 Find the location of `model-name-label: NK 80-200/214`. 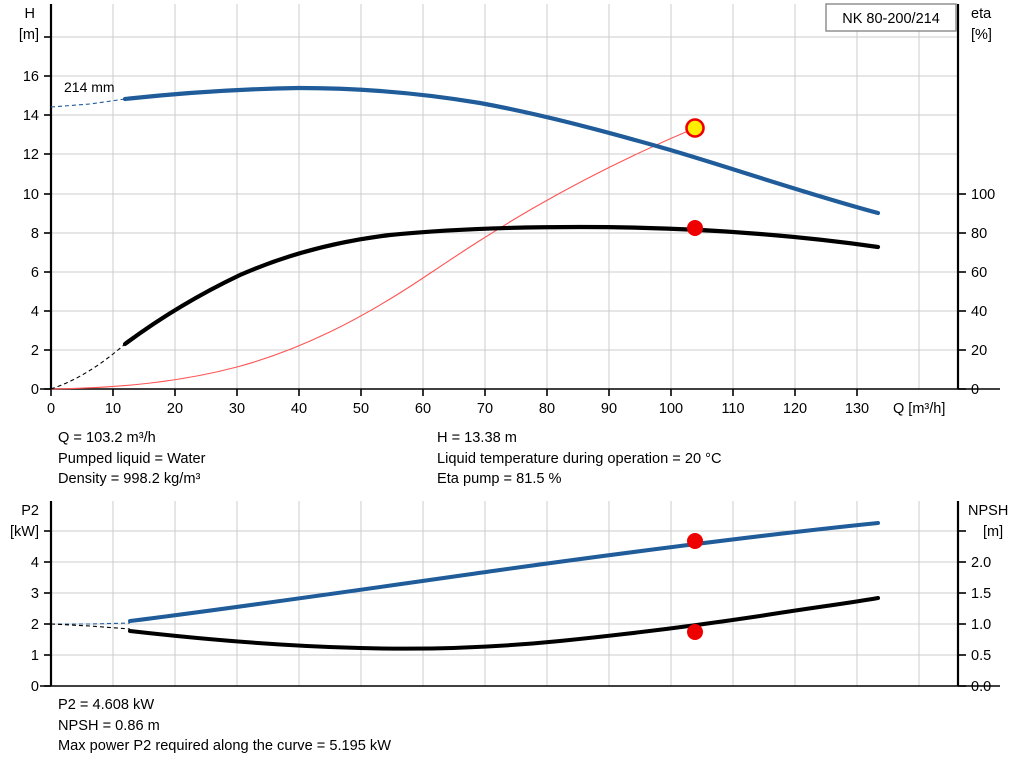

model-name-label: NK 80-200/214 is located at coordinates (891, 19).